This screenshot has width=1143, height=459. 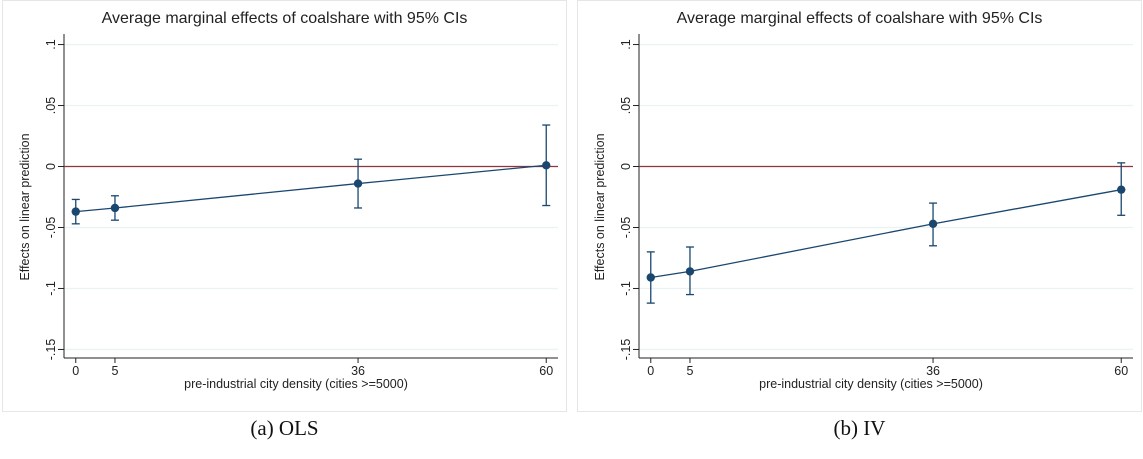 I want to click on caption-iv: (b) IV, so click(x=859, y=428).